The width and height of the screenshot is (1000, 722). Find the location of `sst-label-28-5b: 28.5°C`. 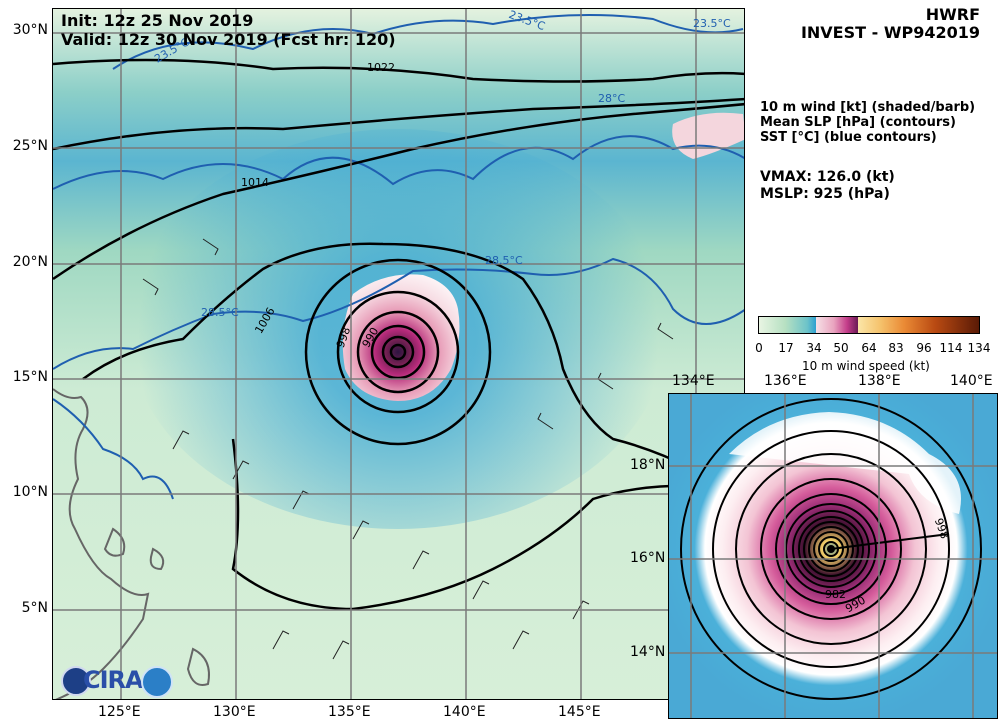

sst-label-28-5b: 28.5°C is located at coordinates (504, 260).